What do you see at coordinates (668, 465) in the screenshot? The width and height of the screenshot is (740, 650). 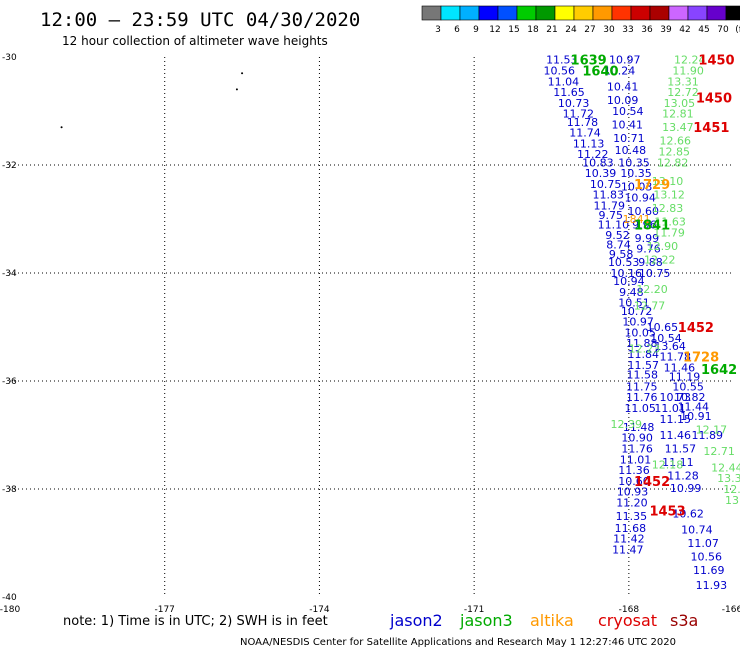 I see `wave-height-label: 12.18` at bounding box center [668, 465].